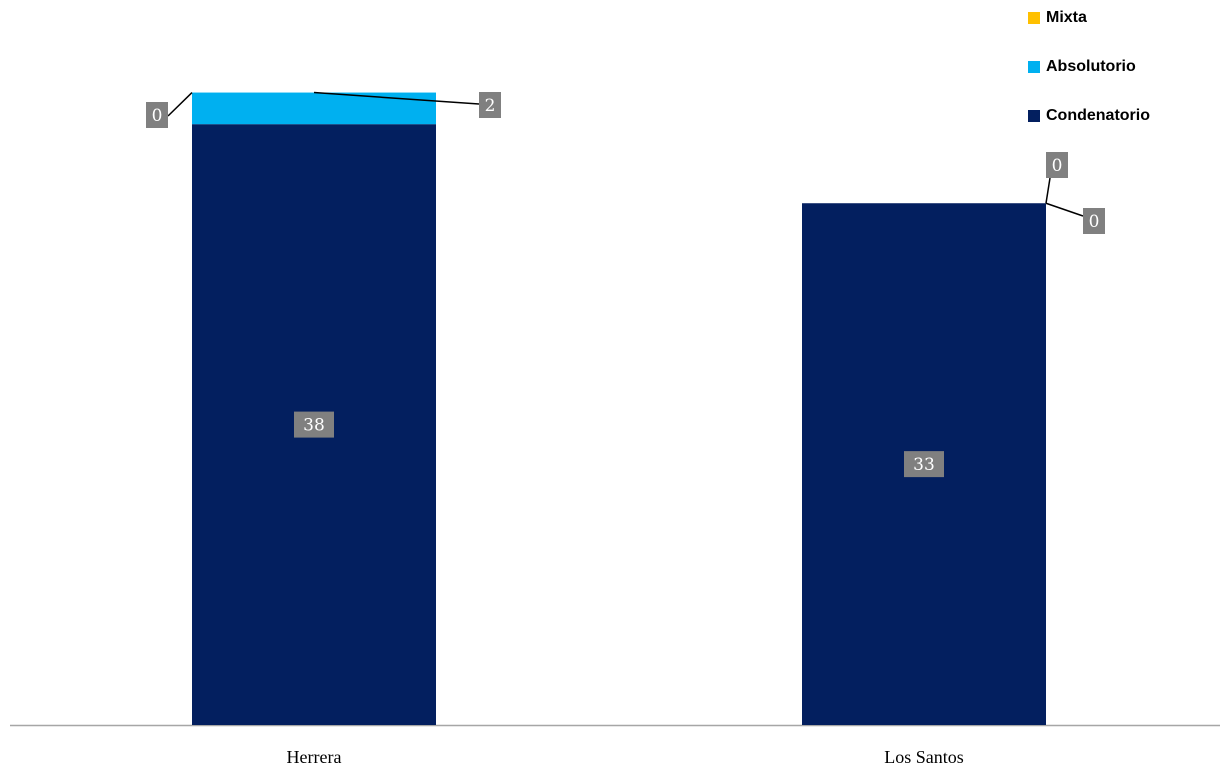  I want to click on legend-swatch-condenatorio, so click(1034, 116).